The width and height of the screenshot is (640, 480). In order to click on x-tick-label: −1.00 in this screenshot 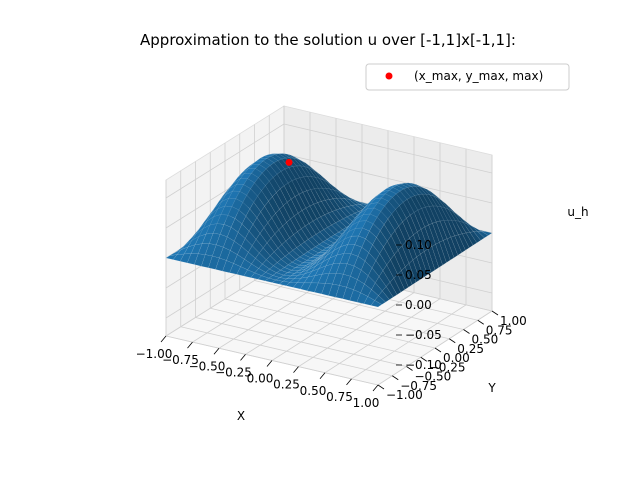, I will do `click(154, 354)`.